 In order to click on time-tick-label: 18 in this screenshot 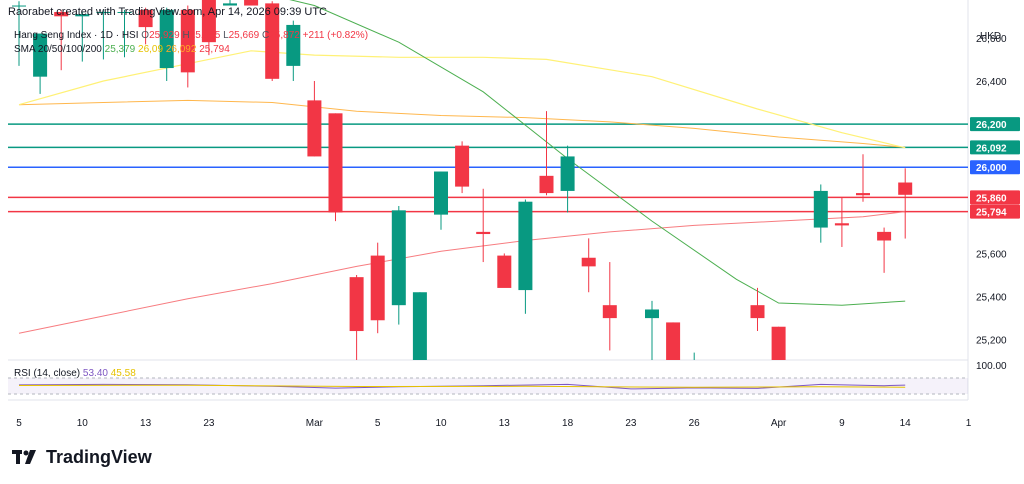, I will do `click(568, 423)`.